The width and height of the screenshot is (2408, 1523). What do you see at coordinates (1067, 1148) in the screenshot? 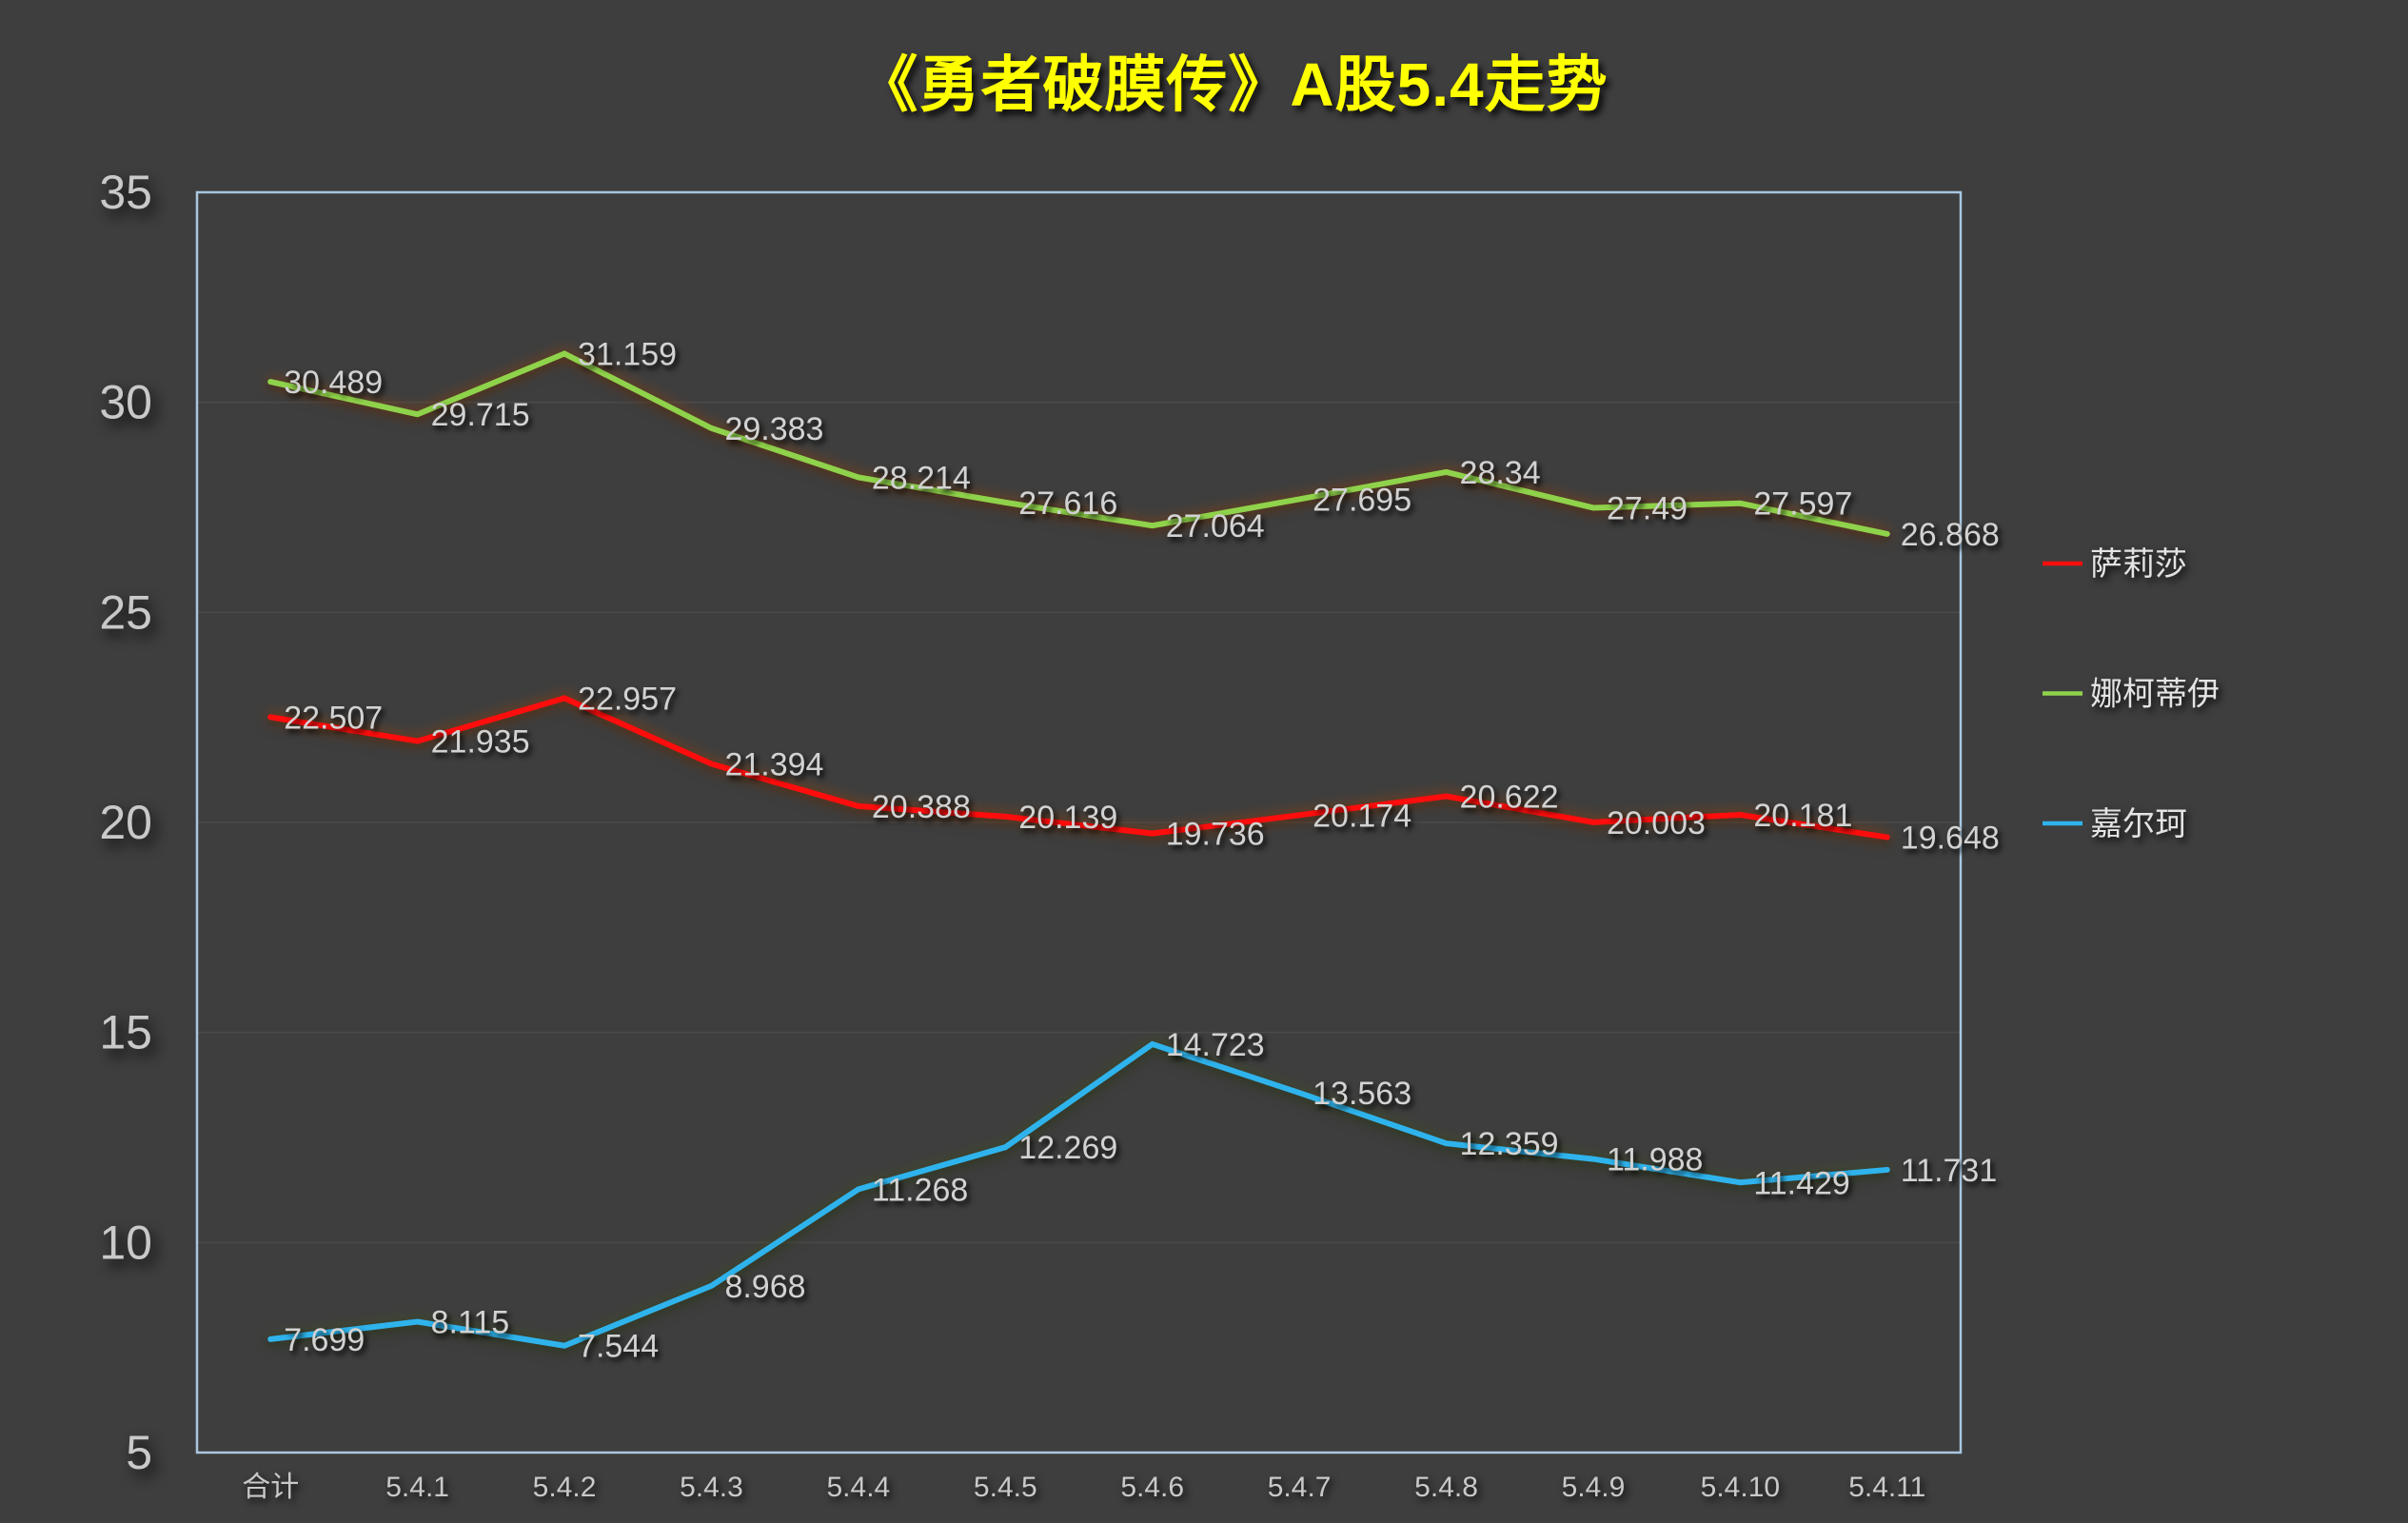
I see `data-label: 12.269` at bounding box center [1067, 1148].